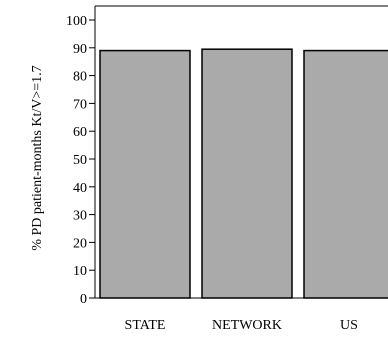 The height and width of the screenshot is (339, 388). Describe the element at coordinates (80, 243) in the screenshot. I see `y-tick-label: 20` at that location.